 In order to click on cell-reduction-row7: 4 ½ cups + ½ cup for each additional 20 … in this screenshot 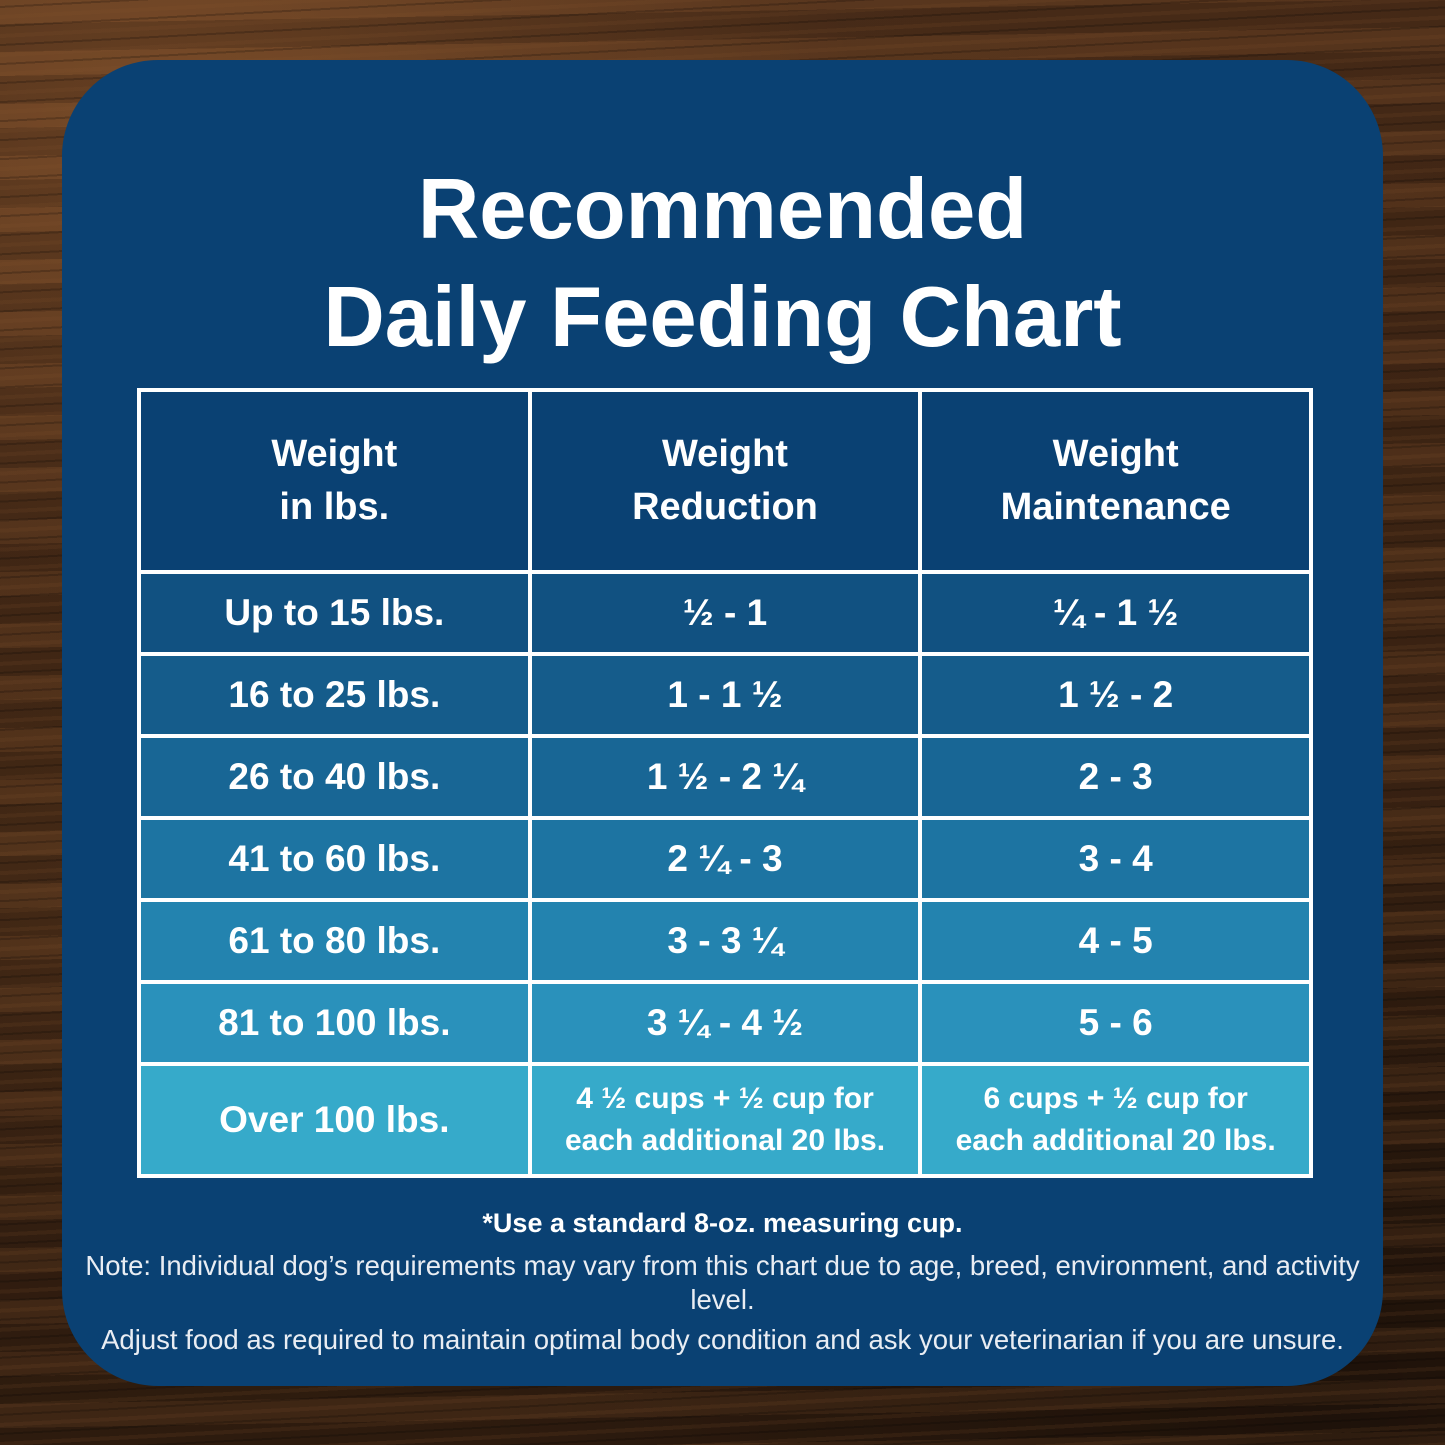, I will do `click(725, 1120)`.